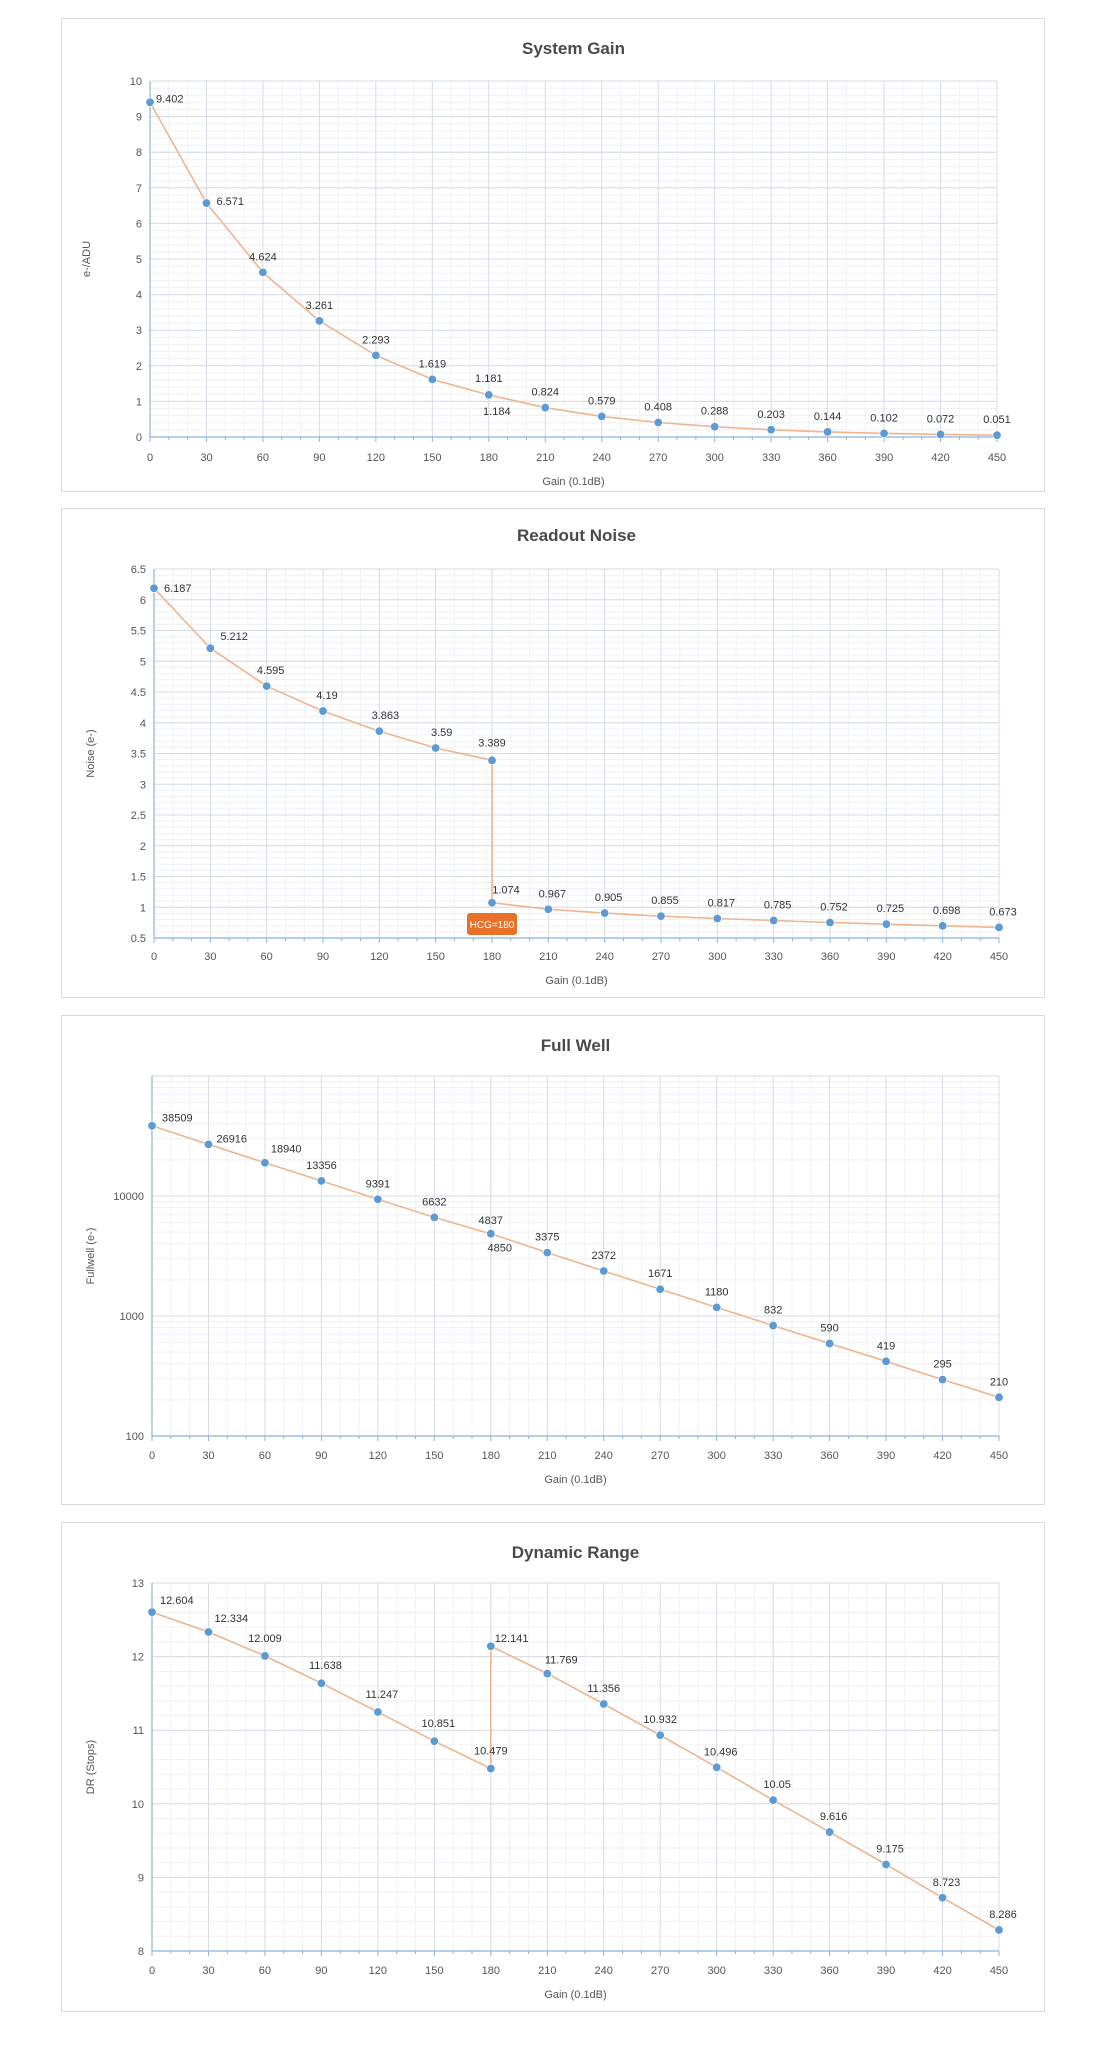  I want to click on y-tick-label: 7, so click(139, 189).